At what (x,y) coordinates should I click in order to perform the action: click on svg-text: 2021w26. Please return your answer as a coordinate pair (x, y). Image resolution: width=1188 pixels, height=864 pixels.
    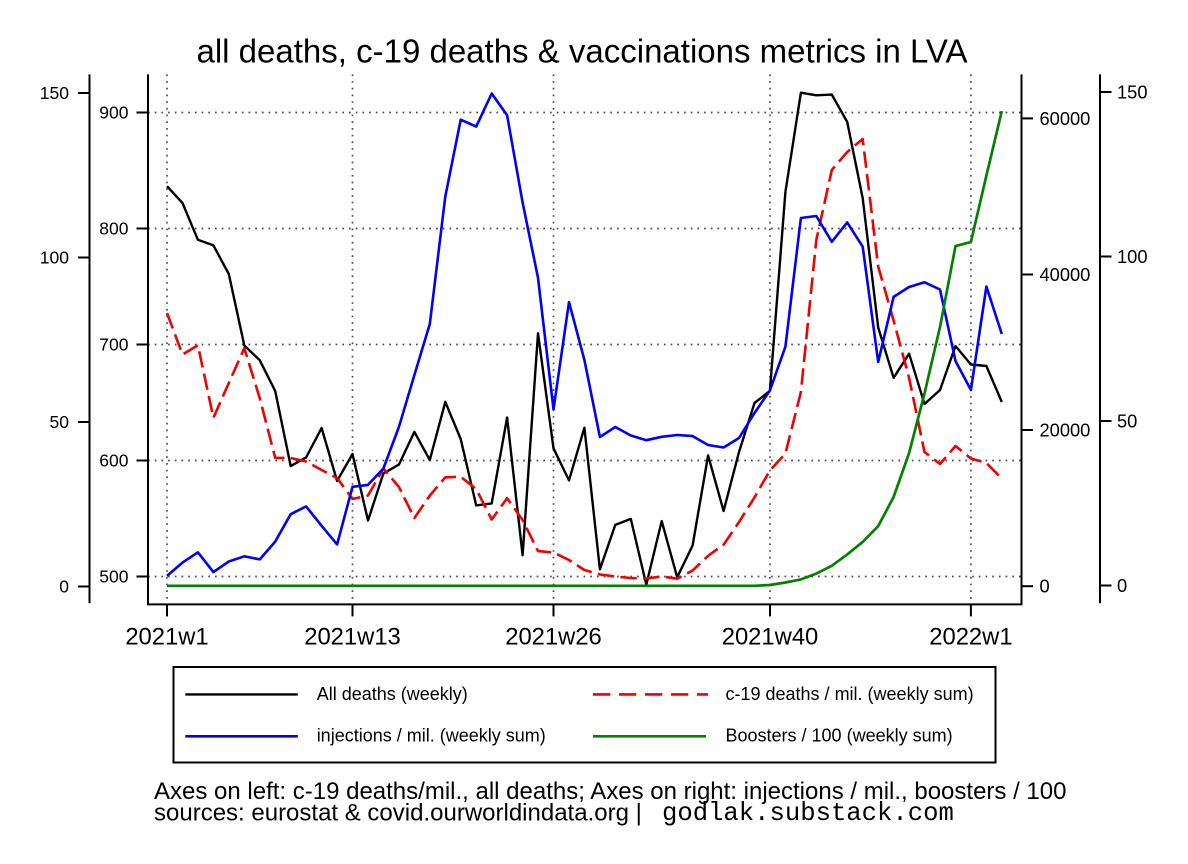
    Looking at the image, I should click on (553, 637).